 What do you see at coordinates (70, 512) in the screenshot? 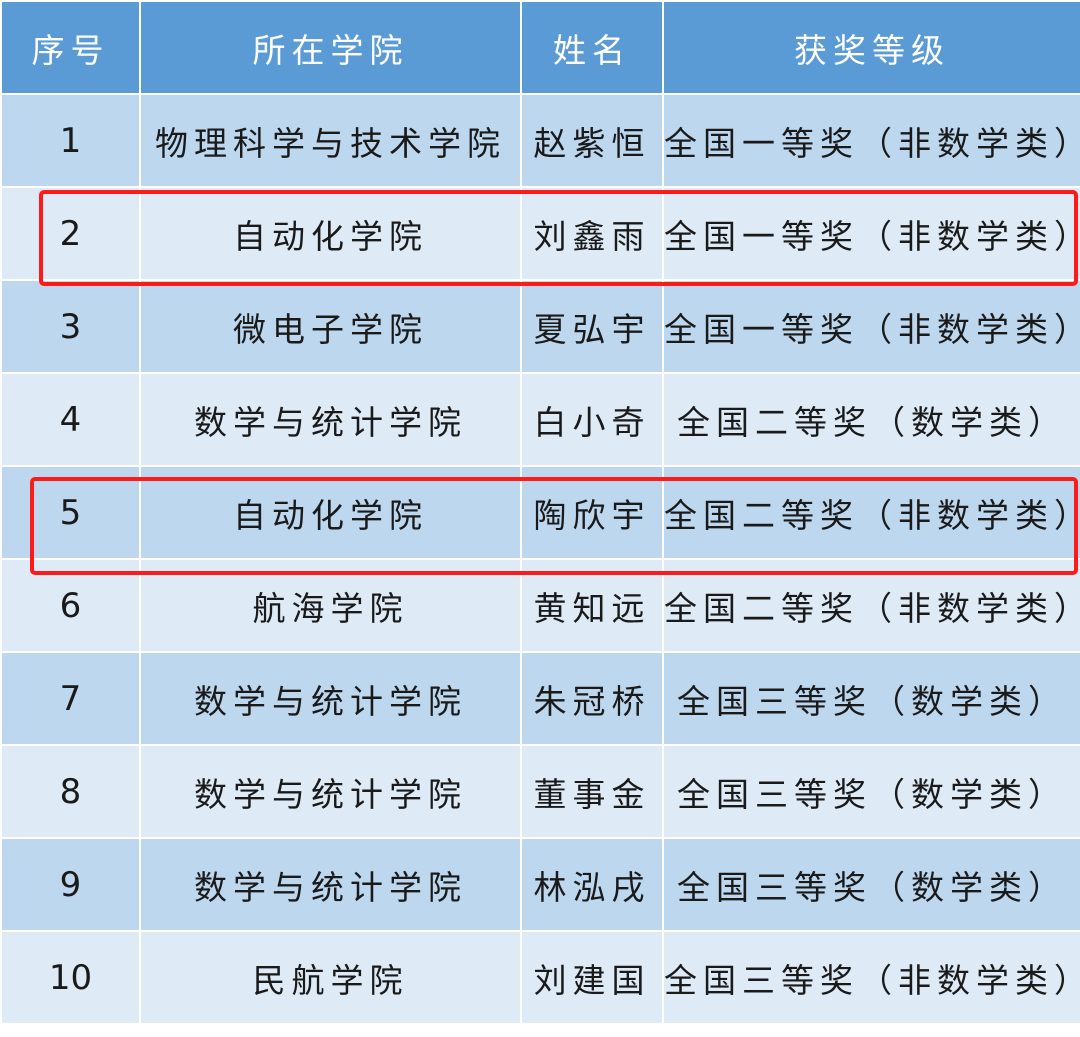
I see `cell-no: 5` at bounding box center [70, 512].